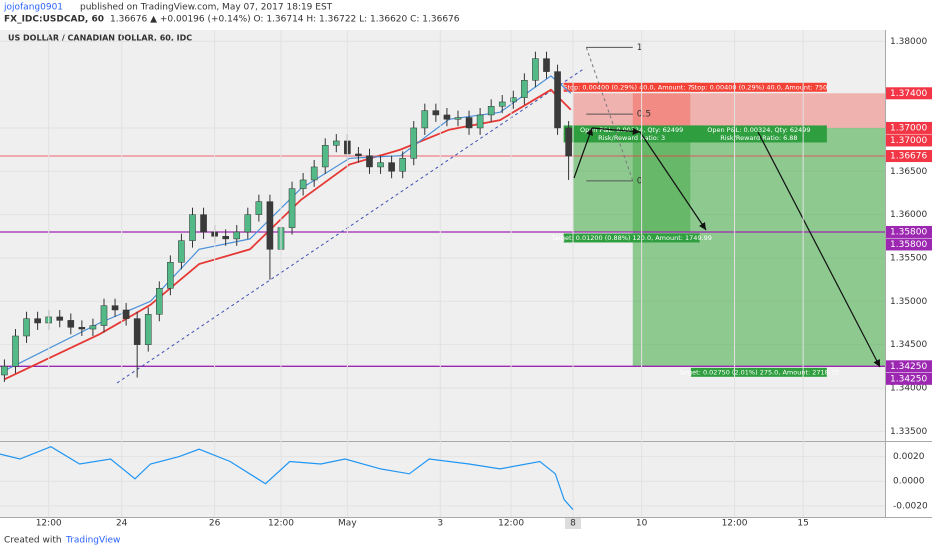  I want to click on target-zone, so click(758, 247).